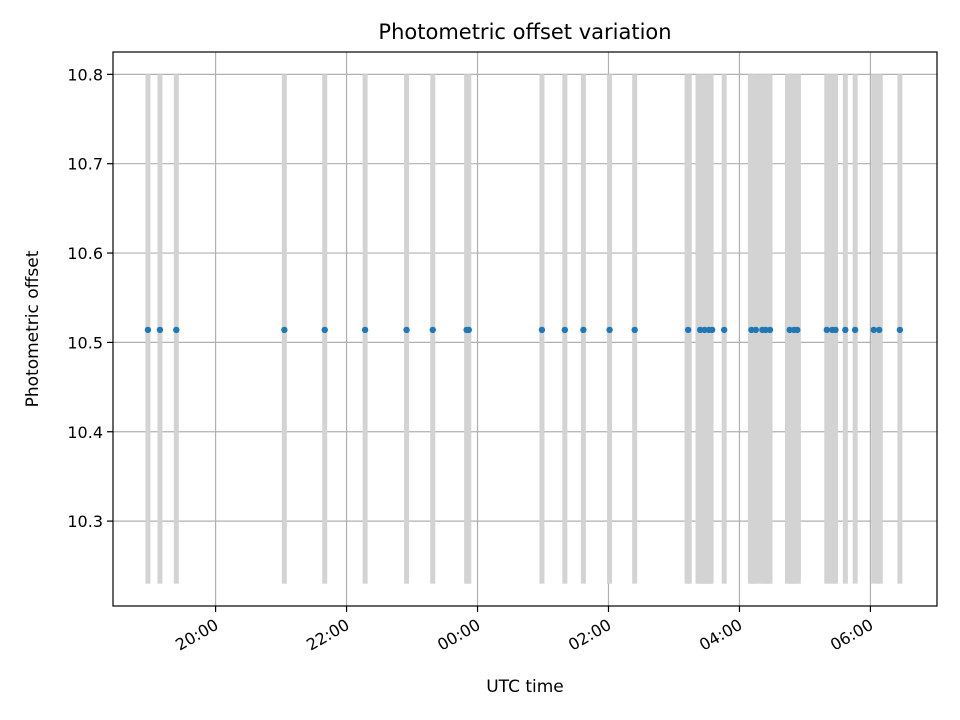  Describe the element at coordinates (90, 298) in the screenshot. I see `y-axis: 10.3 10.4 10.5 10.6 10.7 10.8` at that location.